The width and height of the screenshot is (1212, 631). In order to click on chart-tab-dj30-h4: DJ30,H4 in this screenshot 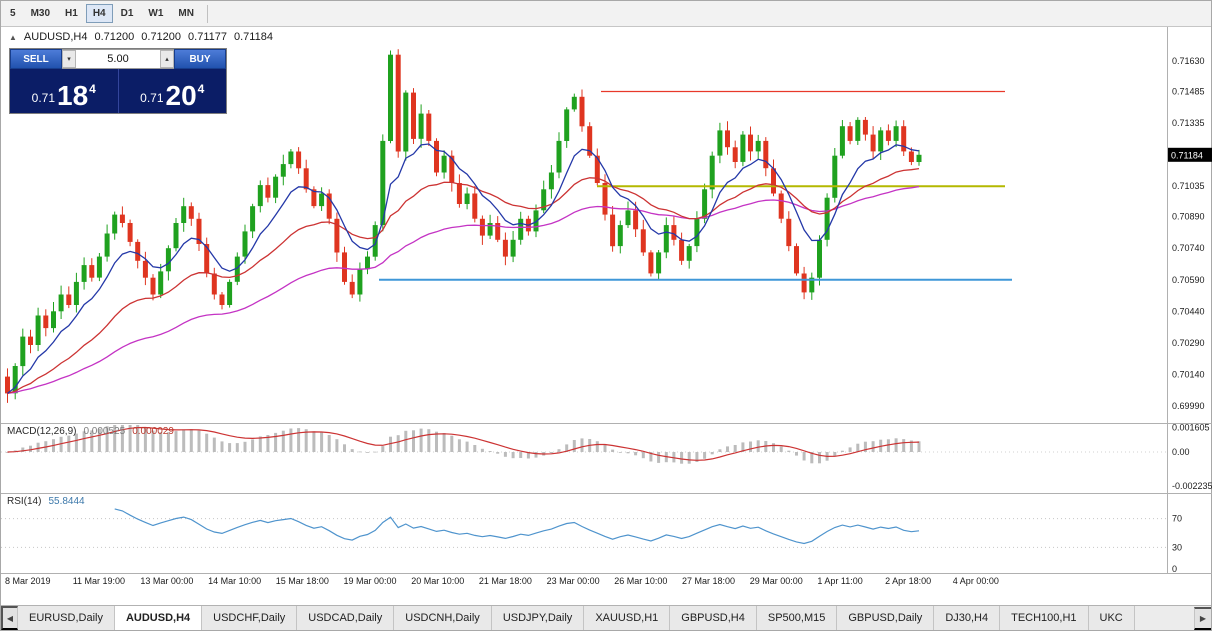, I will do `click(967, 618)`.